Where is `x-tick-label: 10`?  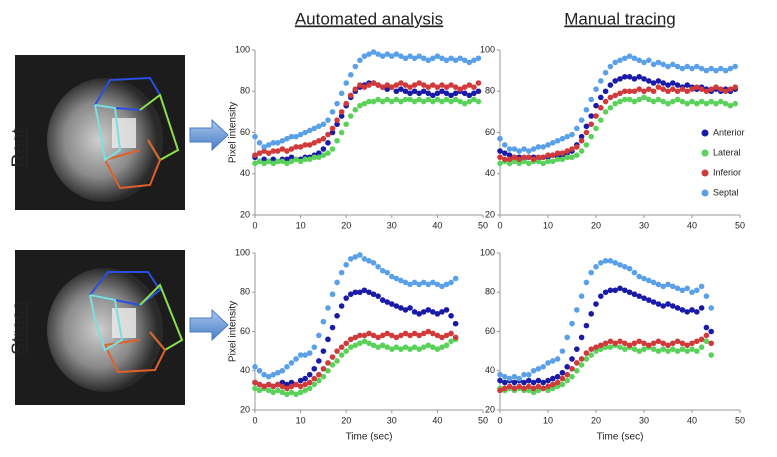 x-tick-label: 10 is located at coordinates (548, 420).